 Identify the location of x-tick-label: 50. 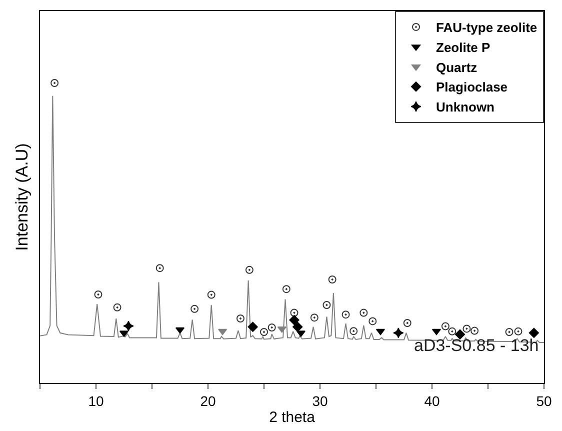
(544, 400).